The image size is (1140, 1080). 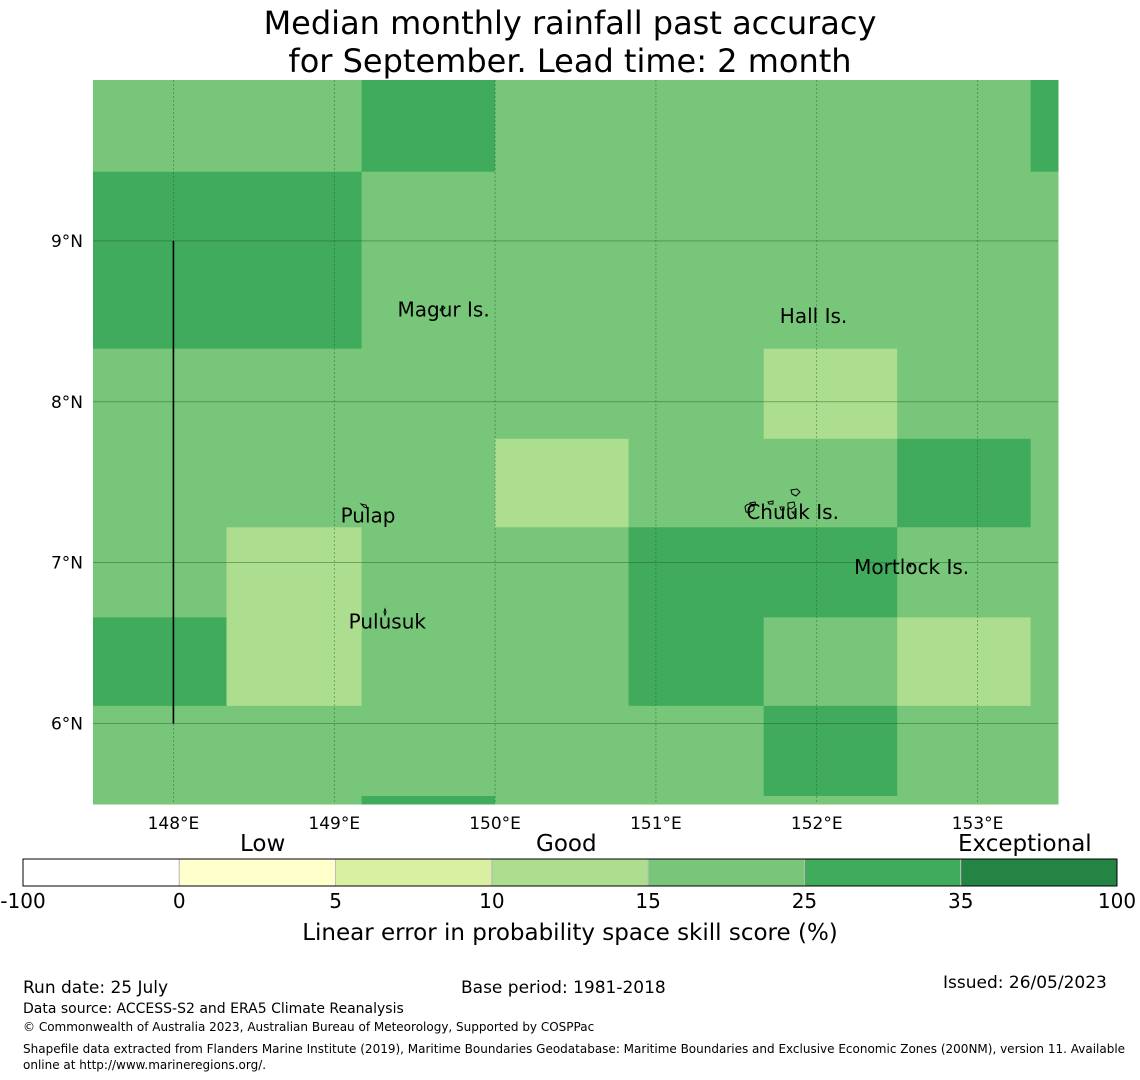 I want to click on place-label: Chuuk Is., so click(x=792, y=512).